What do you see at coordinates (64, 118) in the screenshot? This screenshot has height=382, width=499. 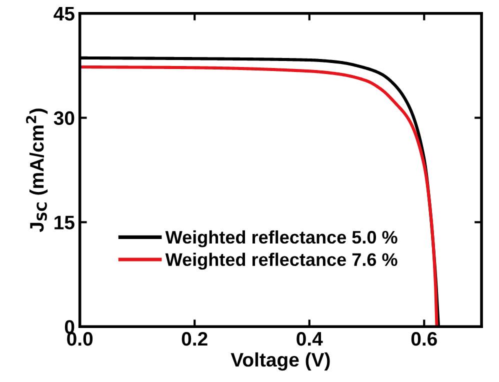 I see `y-tick-label: 30` at bounding box center [64, 118].